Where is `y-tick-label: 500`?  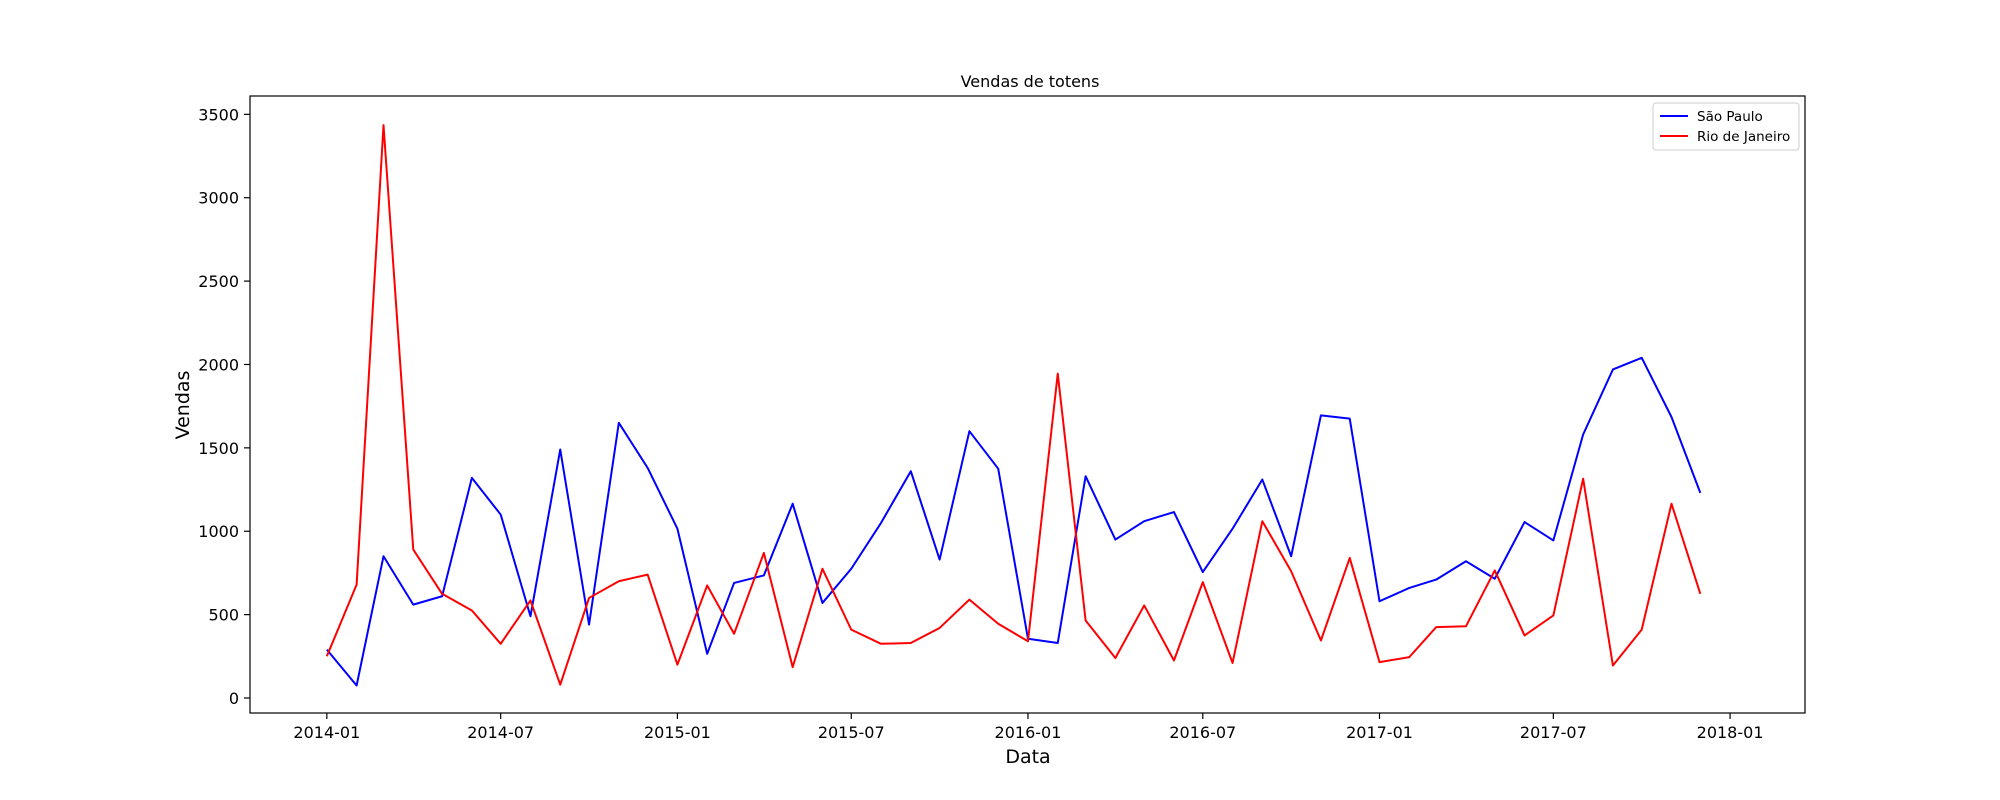
y-tick-label: 500 is located at coordinates (223, 615).